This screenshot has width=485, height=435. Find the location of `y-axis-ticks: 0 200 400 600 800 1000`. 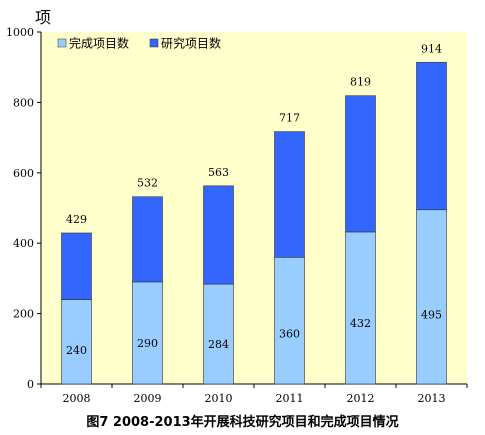

y-axis-ticks: 0 200 400 600 800 1000 is located at coordinates (23, 208).